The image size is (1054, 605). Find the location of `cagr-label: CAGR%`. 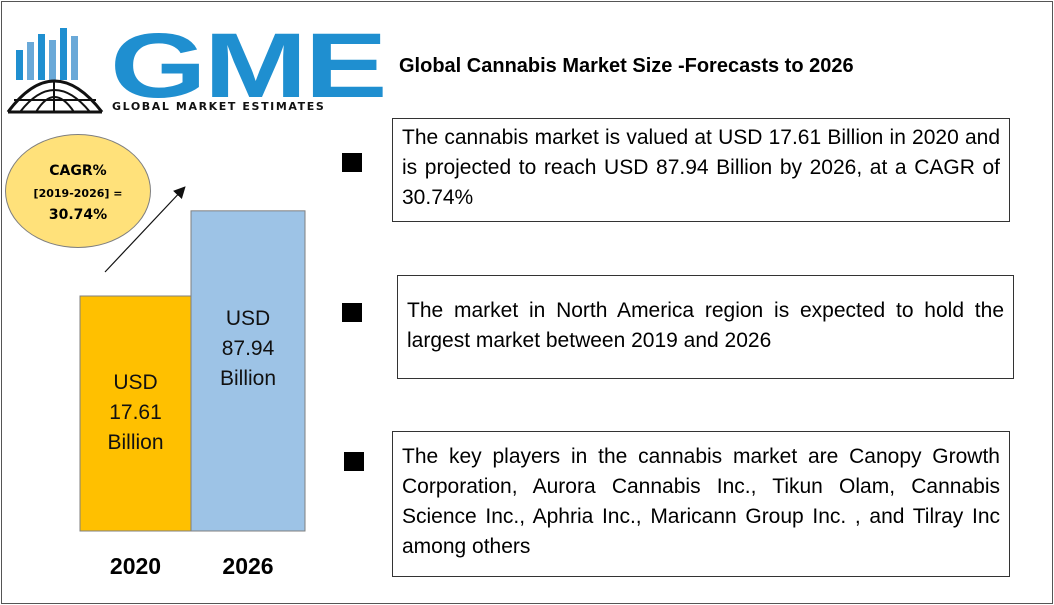

cagr-label: CAGR% is located at coordinates (78, 171).